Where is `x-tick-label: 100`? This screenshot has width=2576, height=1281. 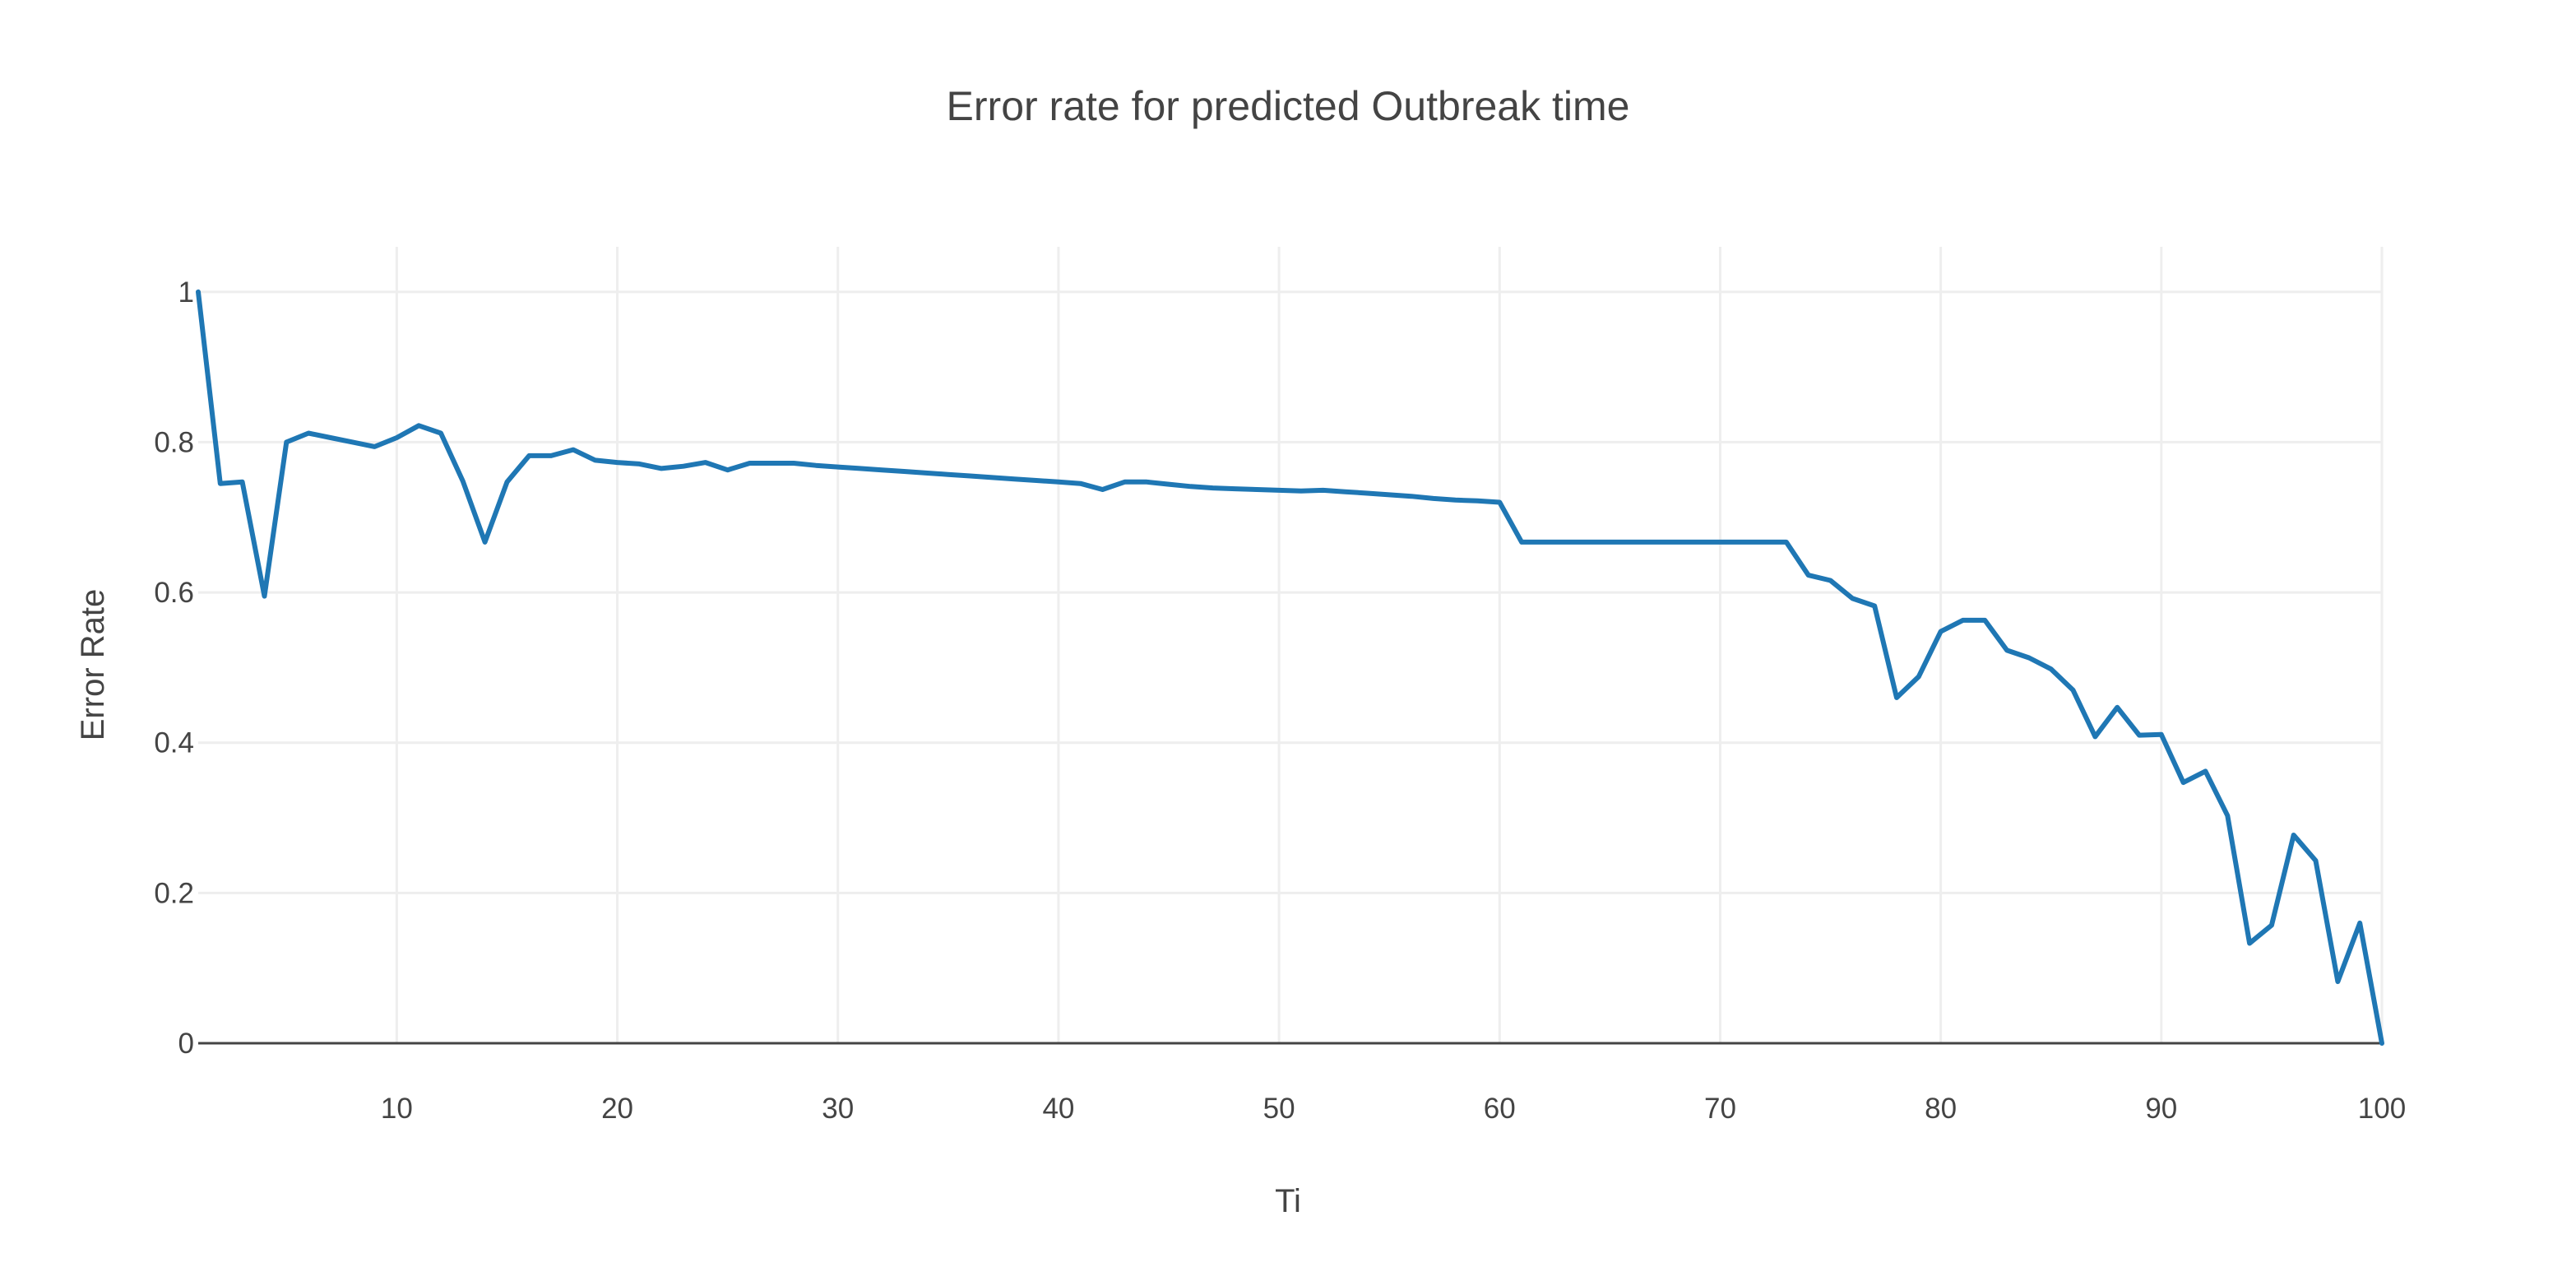 x-tick-label: 100 is located at coordinates (2382, 1109).